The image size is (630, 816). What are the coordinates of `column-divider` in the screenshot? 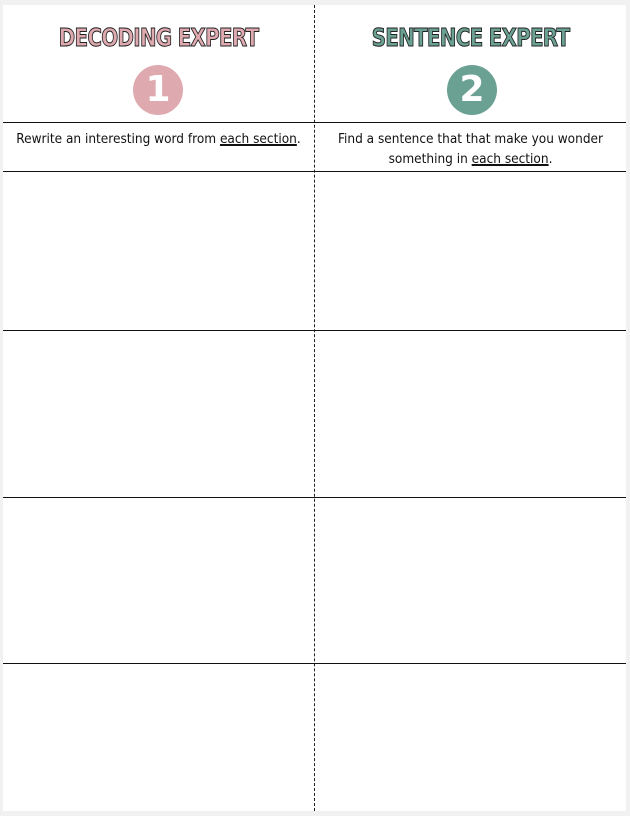 It's located at (314, 408).